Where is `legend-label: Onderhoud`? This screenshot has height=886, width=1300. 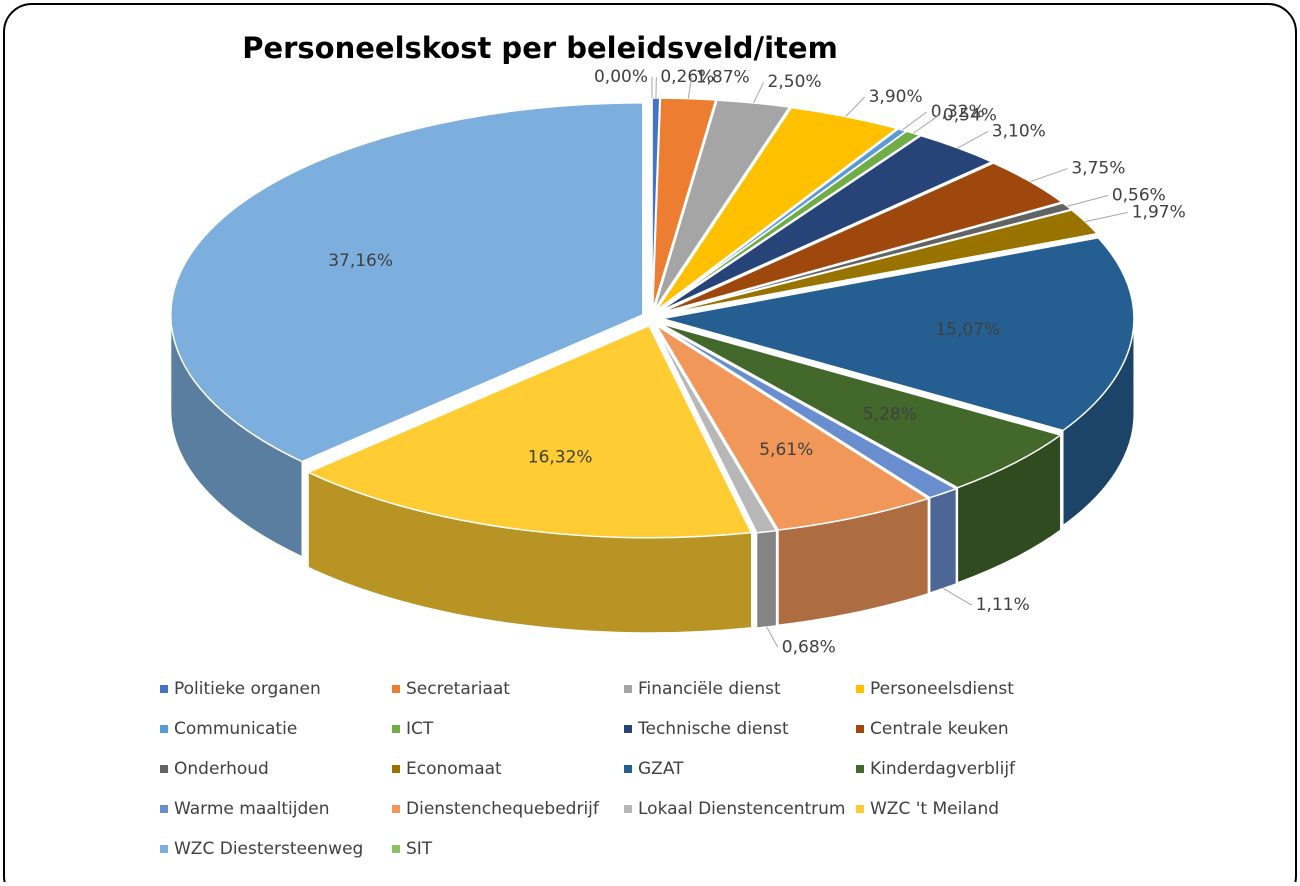
legend-label: Onderhoud is located at coordinates (221, 769).